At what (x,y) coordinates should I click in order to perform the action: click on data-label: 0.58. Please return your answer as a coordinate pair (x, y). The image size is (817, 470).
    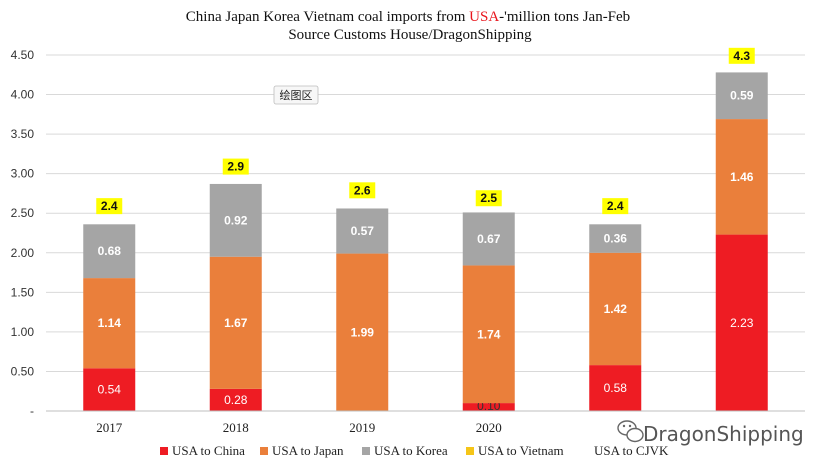
    Looking at the image, I should click on (616, 388).